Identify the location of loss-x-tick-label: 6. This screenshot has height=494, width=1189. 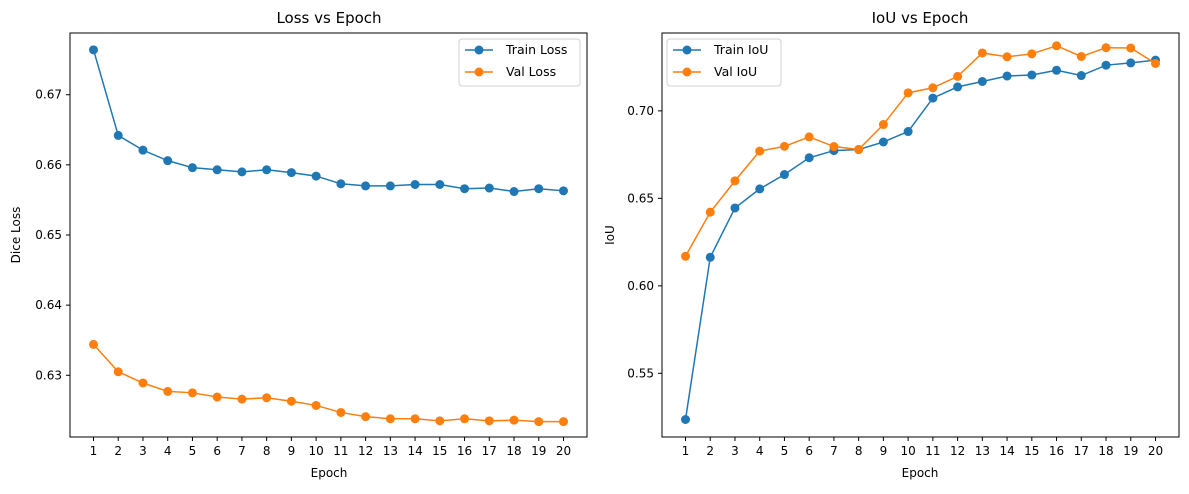
(217, 451).